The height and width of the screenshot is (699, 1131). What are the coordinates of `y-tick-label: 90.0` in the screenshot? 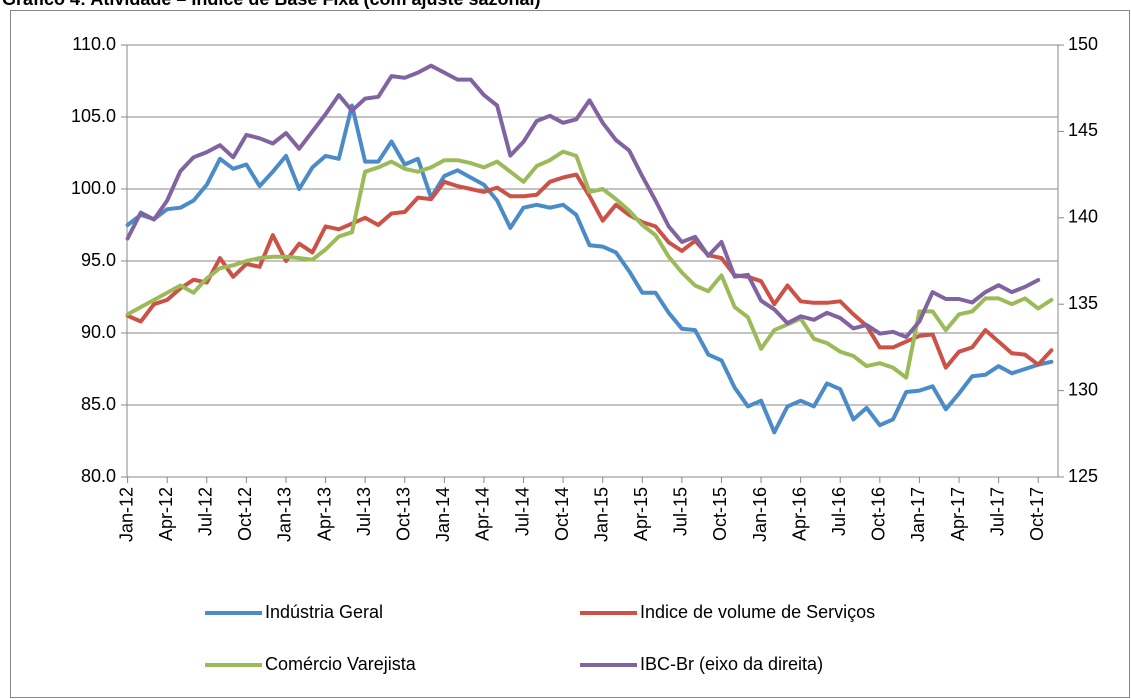 It's located at (98, 332).